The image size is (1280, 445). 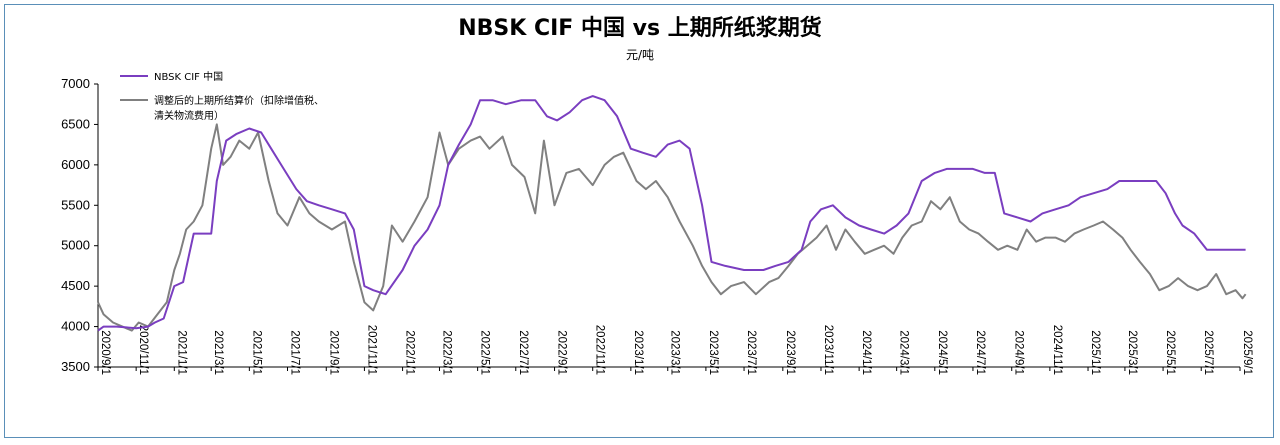 I want to click on legend-label-nbsk: NBSK CIF 中国, so click(x=188, y=76).